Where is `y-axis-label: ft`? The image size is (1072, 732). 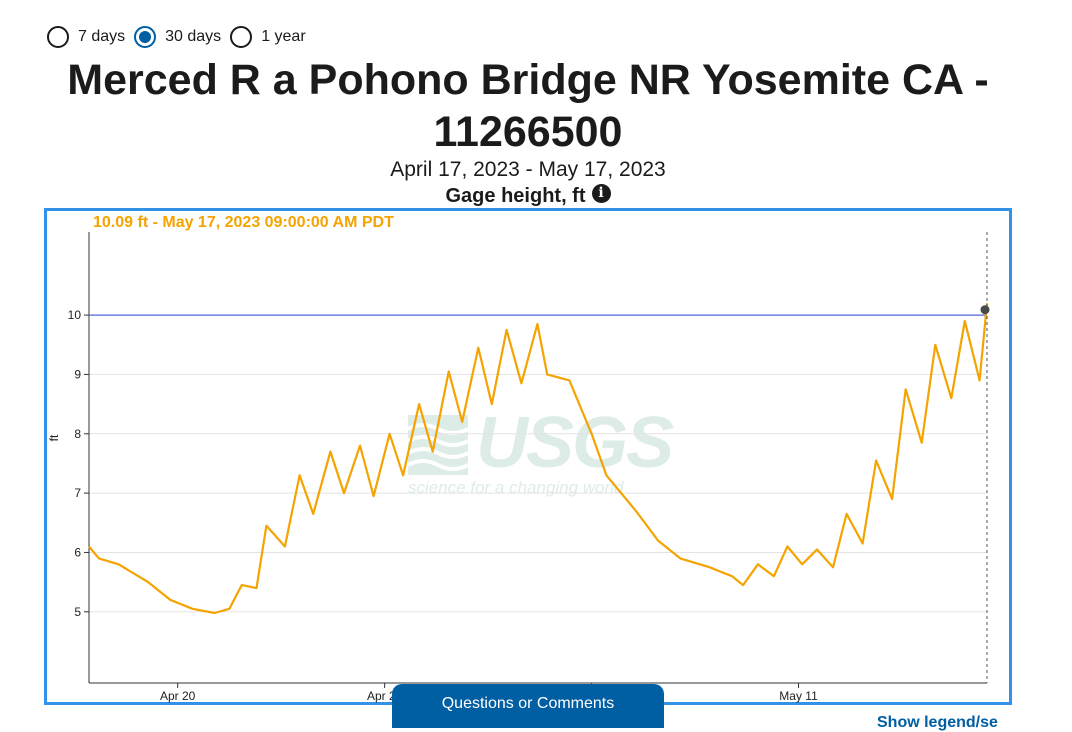
y-axis-label: ft is located at coordinates (54, 437).